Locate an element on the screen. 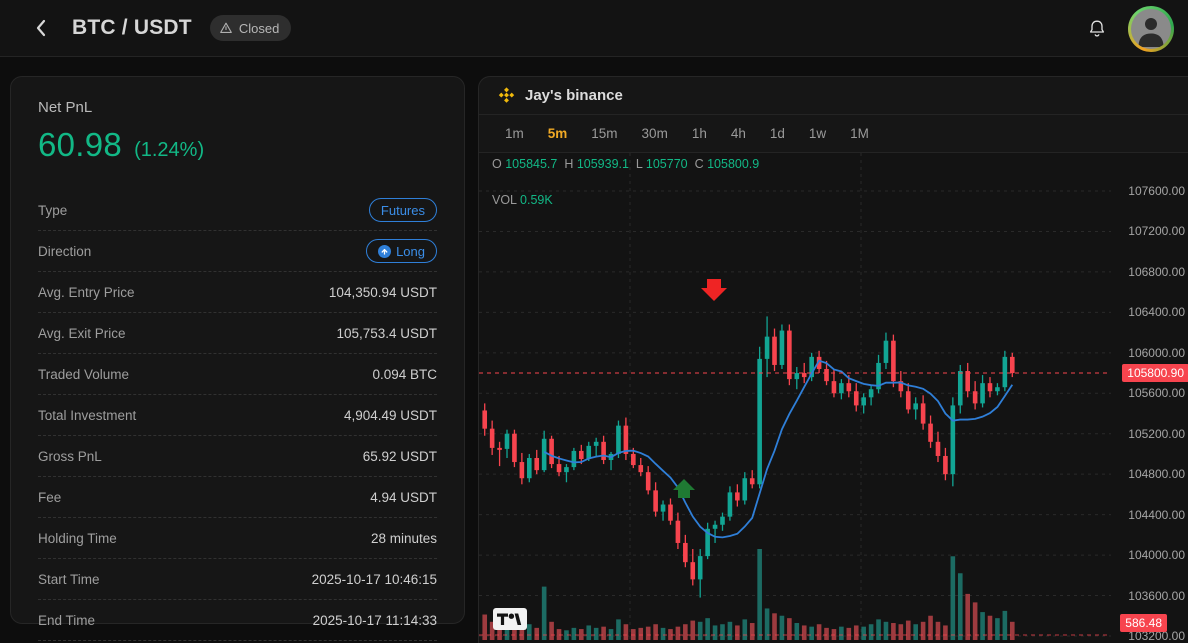 Image resolution: width=1188 pixels, height=643 pixels. last-price-tag: 105800.90 is located at coordinates (1155, 372).